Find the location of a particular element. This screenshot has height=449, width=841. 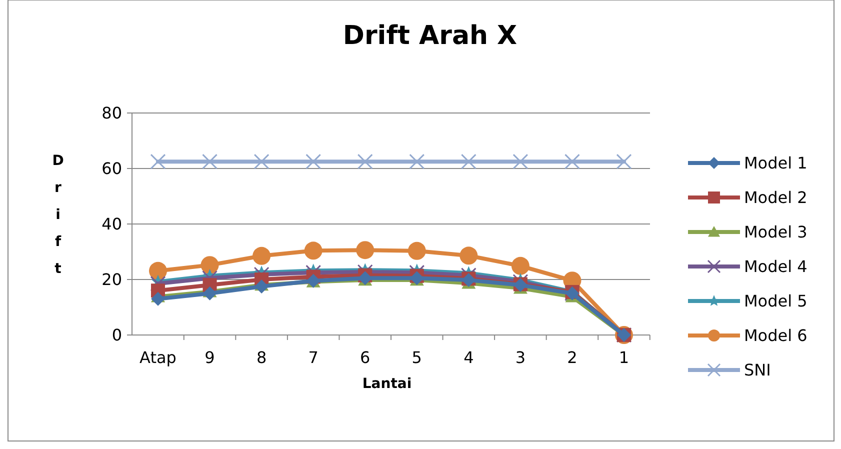

x-tick-label: 5 is located at coordinates (417, 357).